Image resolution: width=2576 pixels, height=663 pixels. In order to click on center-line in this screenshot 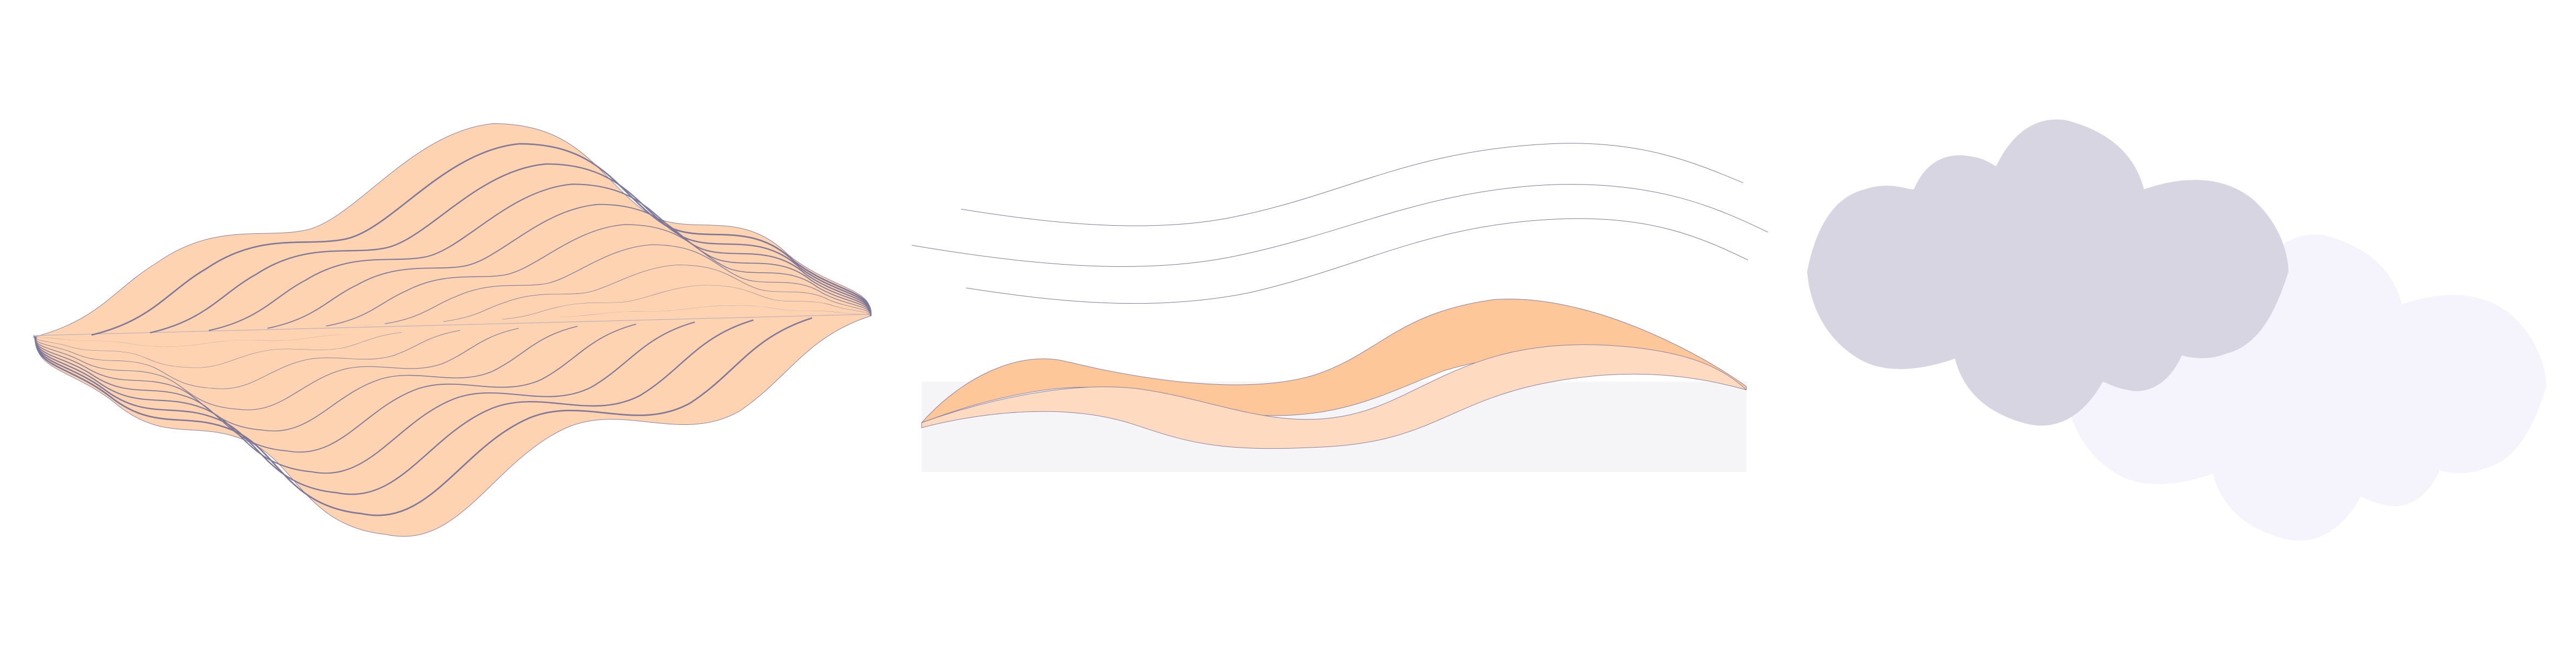, I will do `click(452, 325)`.